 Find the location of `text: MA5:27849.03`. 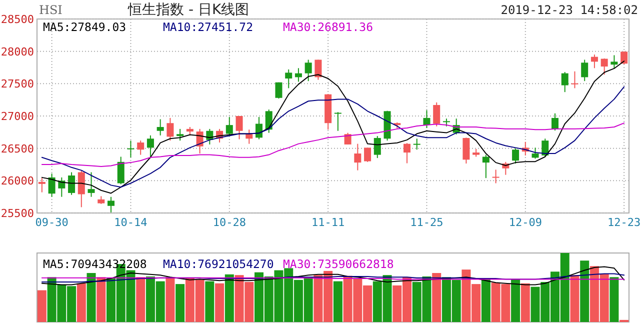

text: MA5:27849.03 is located at coordinates (84, 27).